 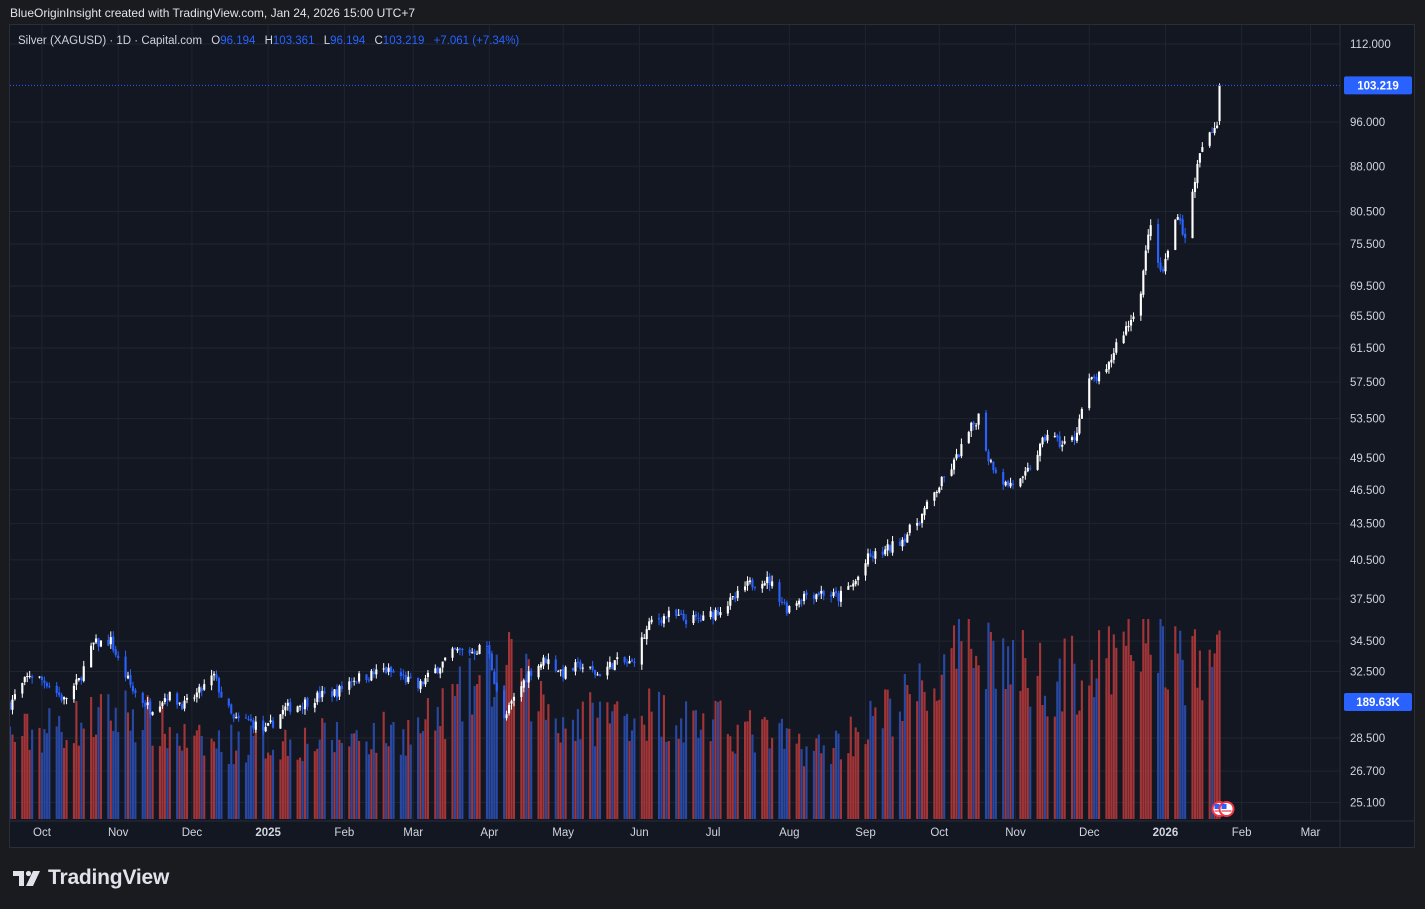 What do you see at coordinates (1367, 245) in the screenshot?
I see `price-tick-label: 75.500` at bounding box center [1367, 245].